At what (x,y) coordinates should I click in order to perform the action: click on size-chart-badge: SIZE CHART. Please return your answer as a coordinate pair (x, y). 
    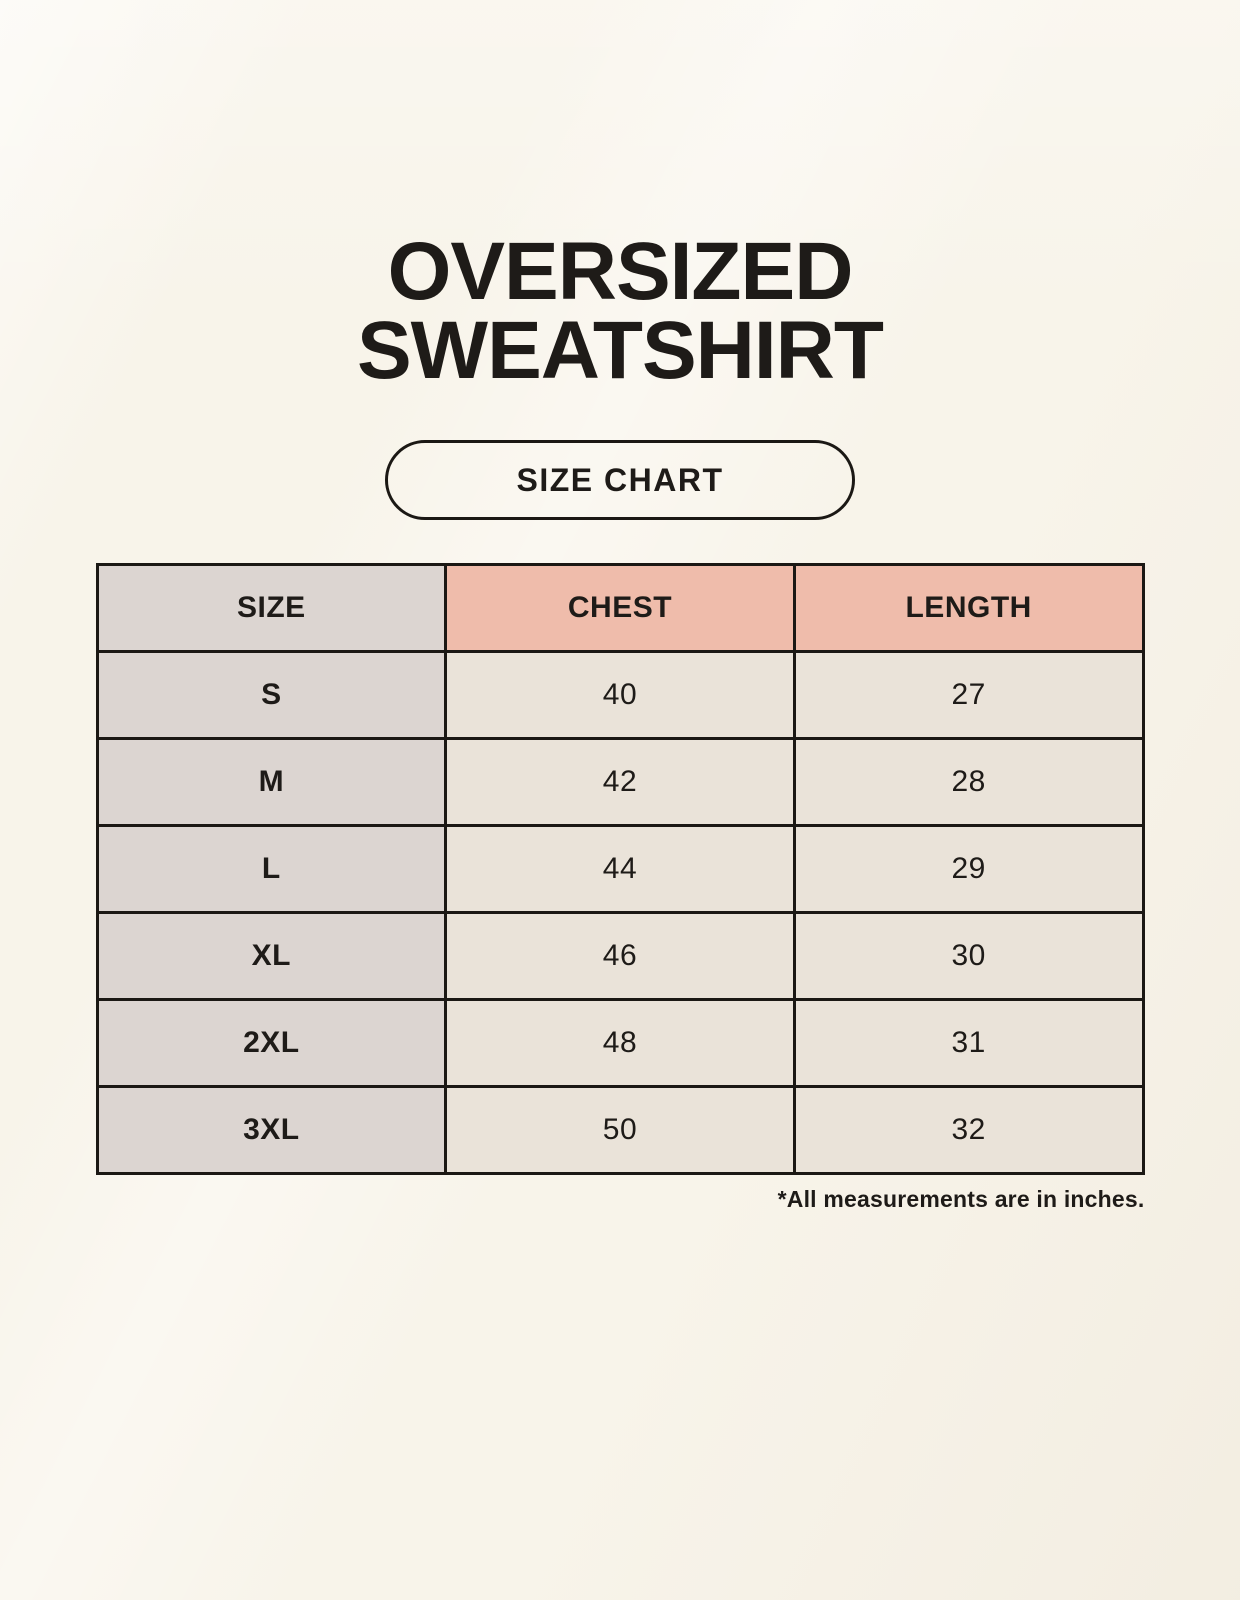
    Looking at the image, I should click on (620, 480).